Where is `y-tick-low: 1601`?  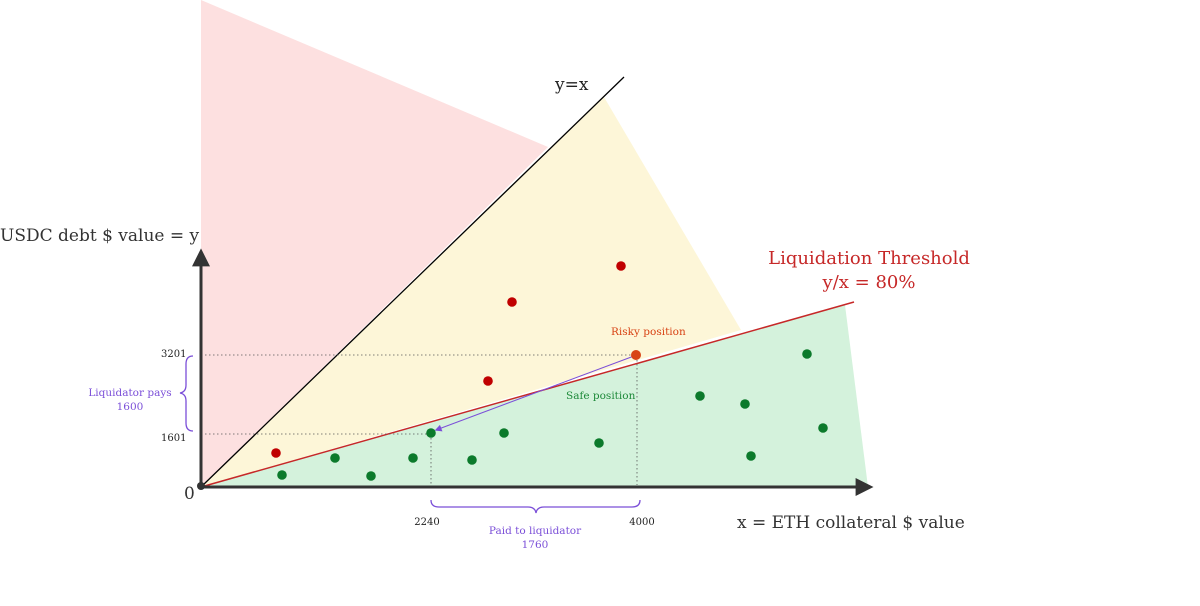 y-tick-low: 1601 is located at coordinates (173, 438).